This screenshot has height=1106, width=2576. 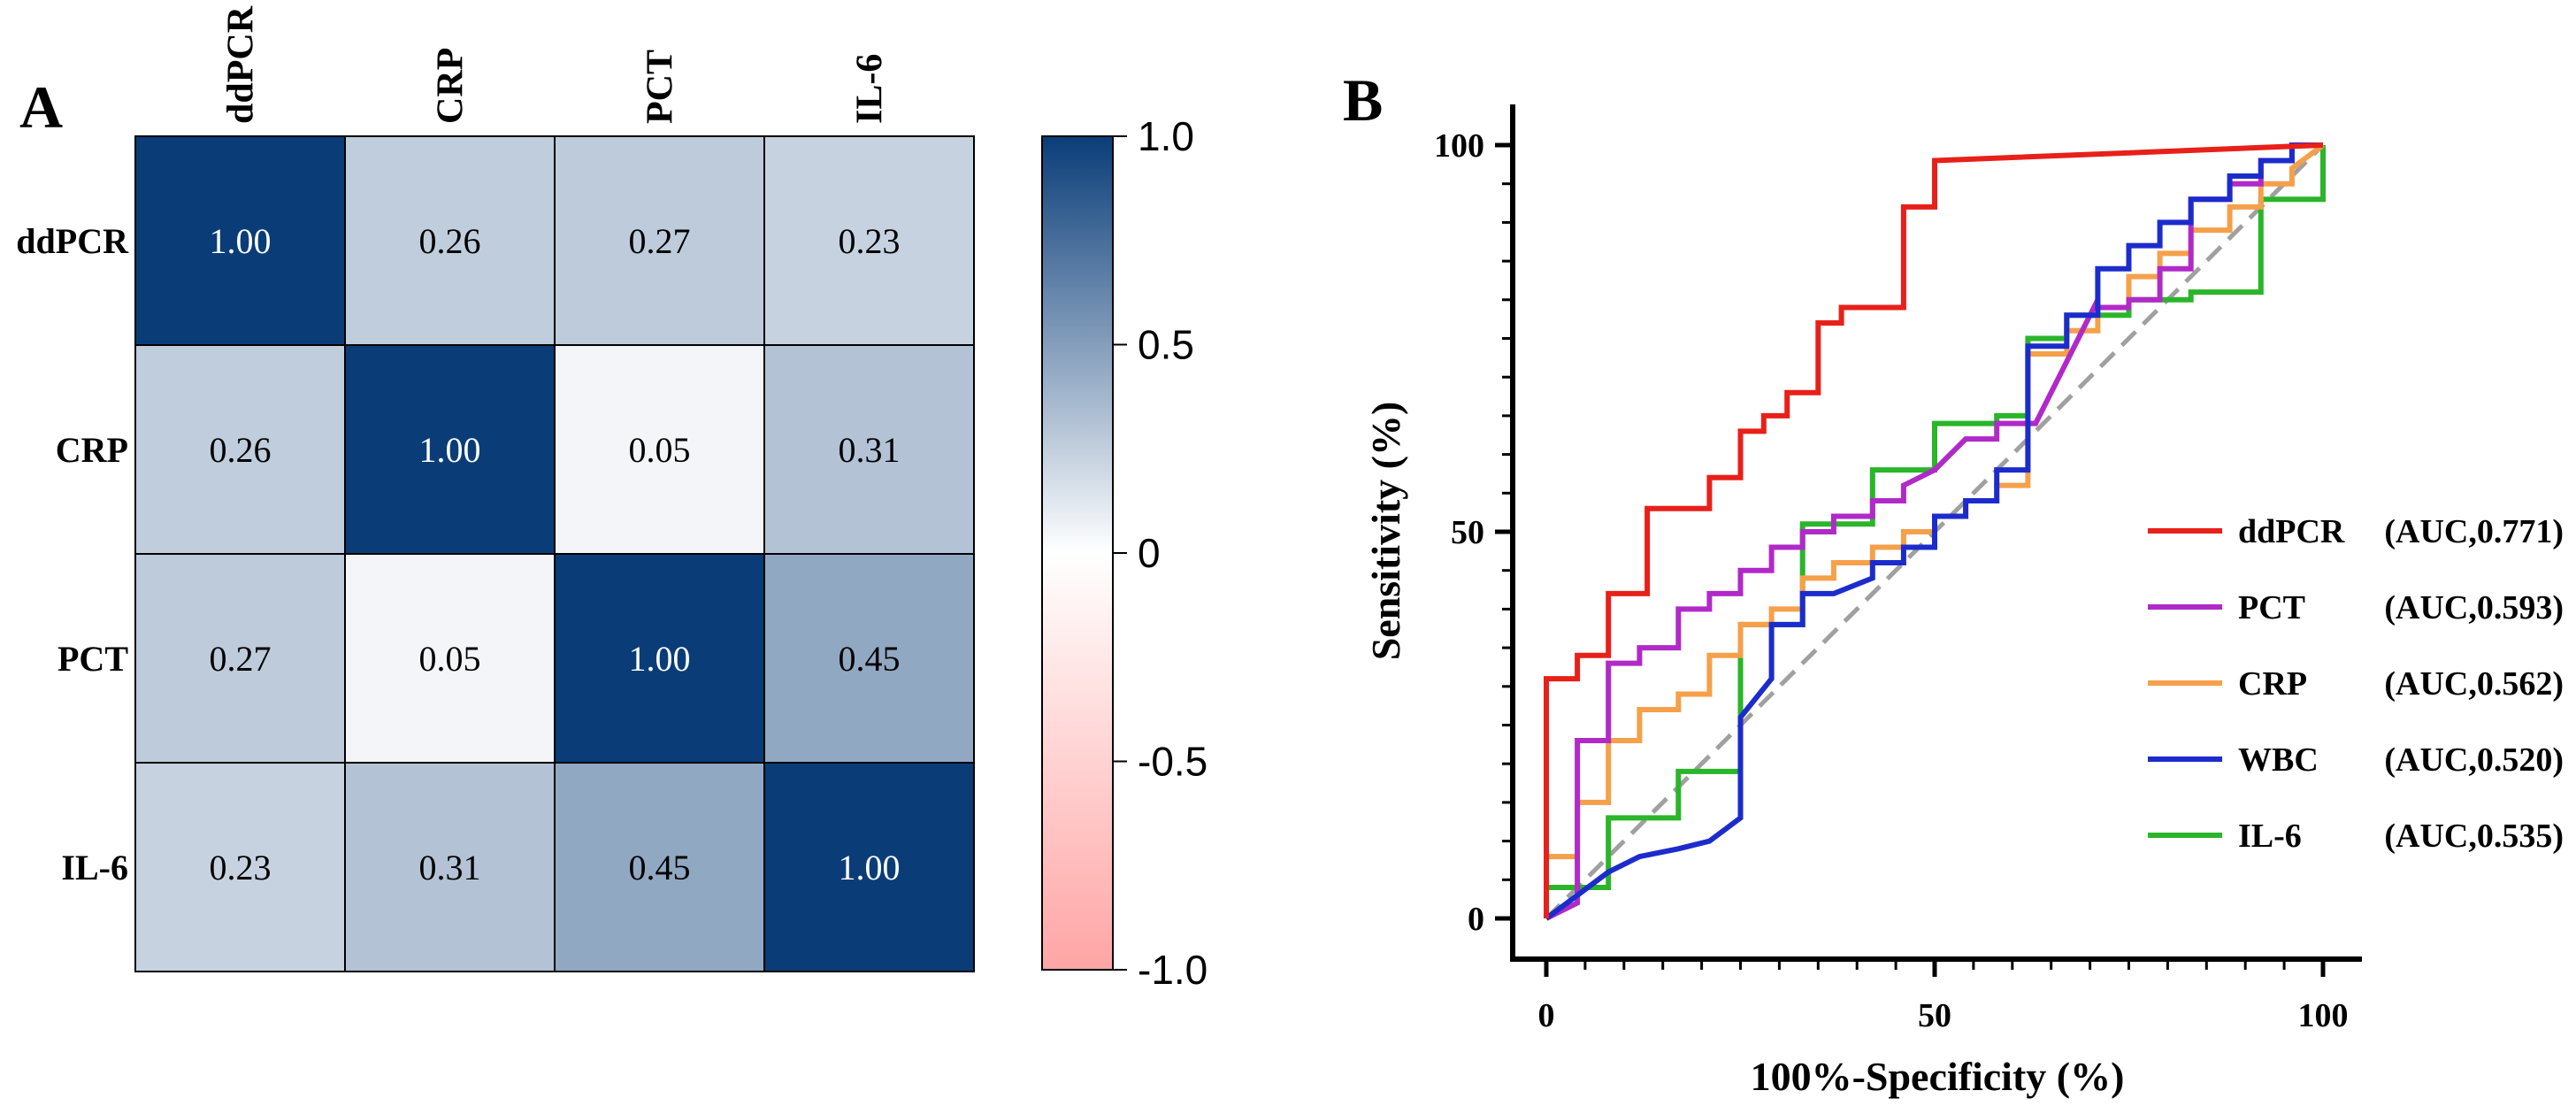 I want to click on y-tick-label: 0, so click(x=1476, y=920).